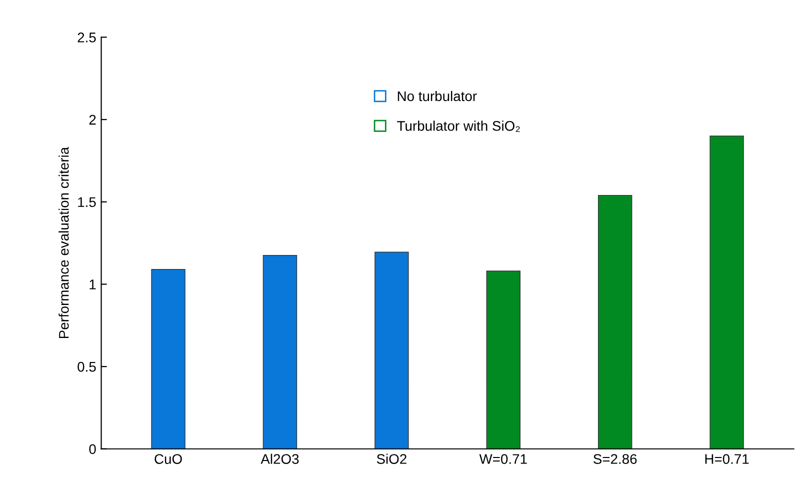 The width and height of the screenshot is (810, 496). Describe the element at coordinates (503, 459) in the screenshot. I see `x-tick-label: W=0.71` at that location.